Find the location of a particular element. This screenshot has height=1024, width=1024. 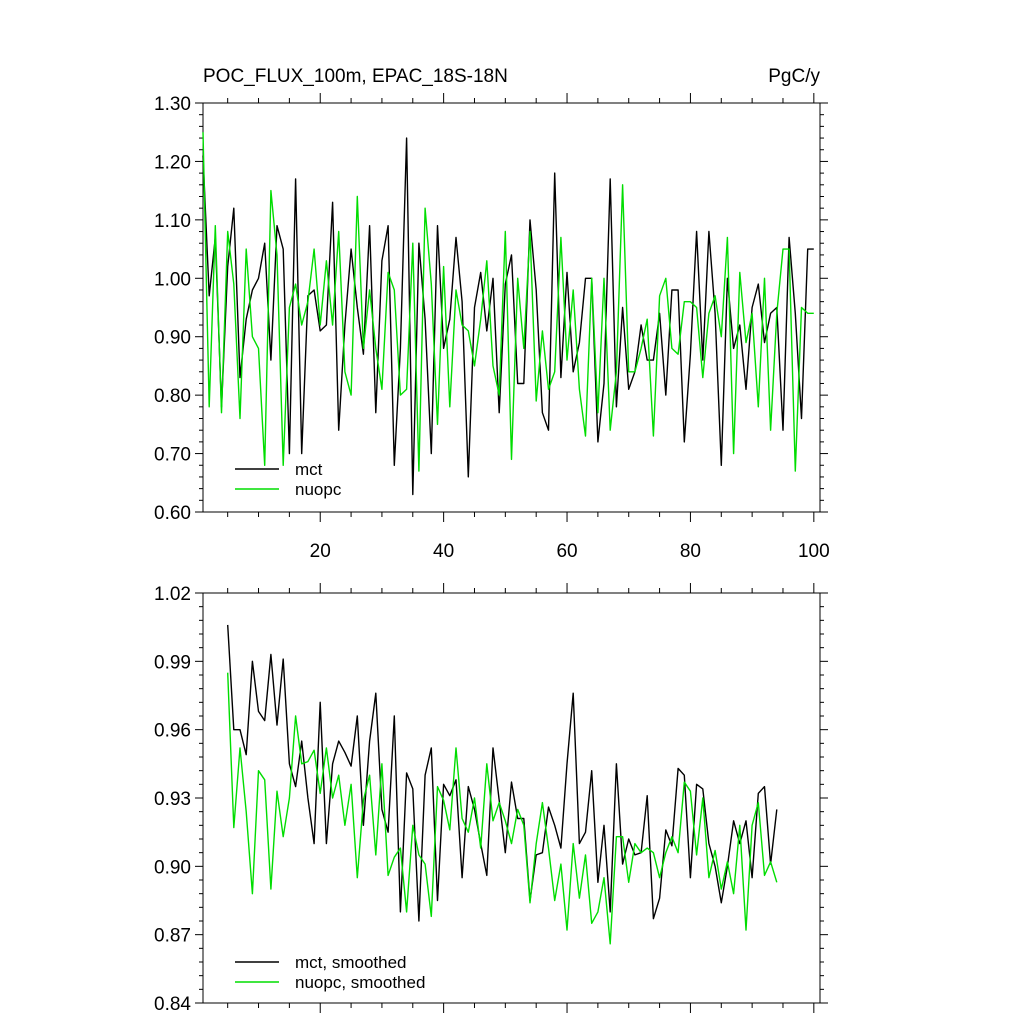

x-tick-label: 80 is located at coordinates (690, 551).